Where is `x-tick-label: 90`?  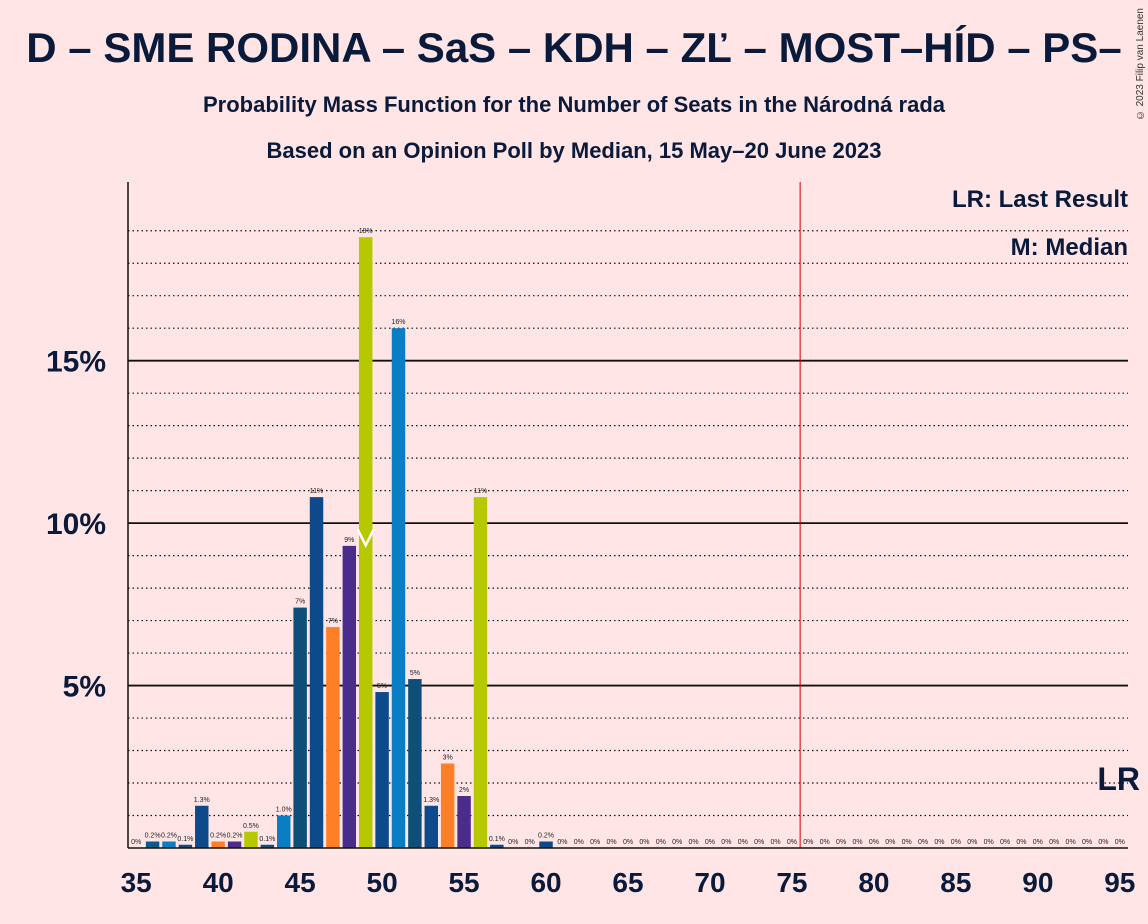 x-tick-label: 90 is located at coordinates (1037, 882).